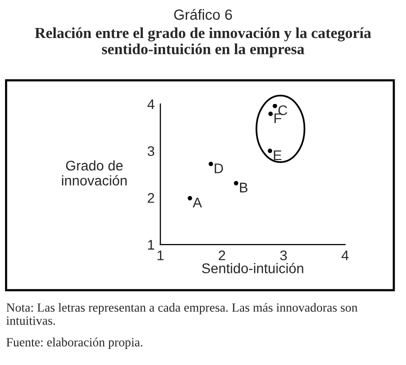 Image resolution: width=406 pixels, height=365 pixels. Describe the element at coordinates (182, 313) in the screenshot. I see `text: Nota: Las letras representan a cada empresa. Las más innovadoras son intuitivas.` at that location.